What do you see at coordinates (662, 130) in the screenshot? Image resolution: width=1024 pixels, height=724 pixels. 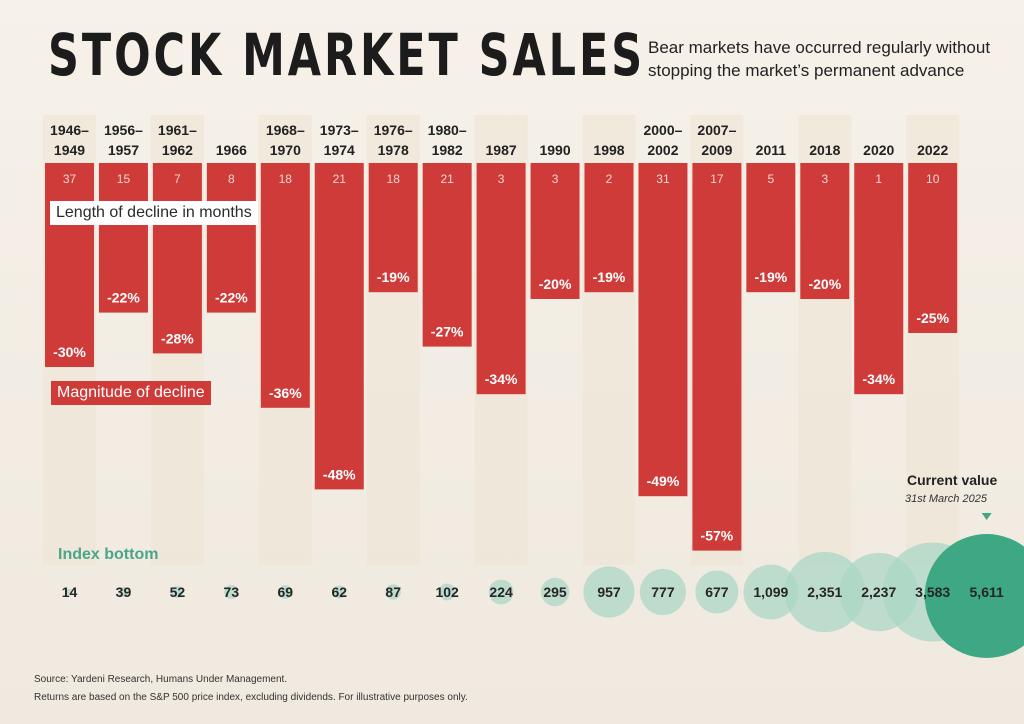 I see `period-label: 2000–` at bounding box center [662, 130].